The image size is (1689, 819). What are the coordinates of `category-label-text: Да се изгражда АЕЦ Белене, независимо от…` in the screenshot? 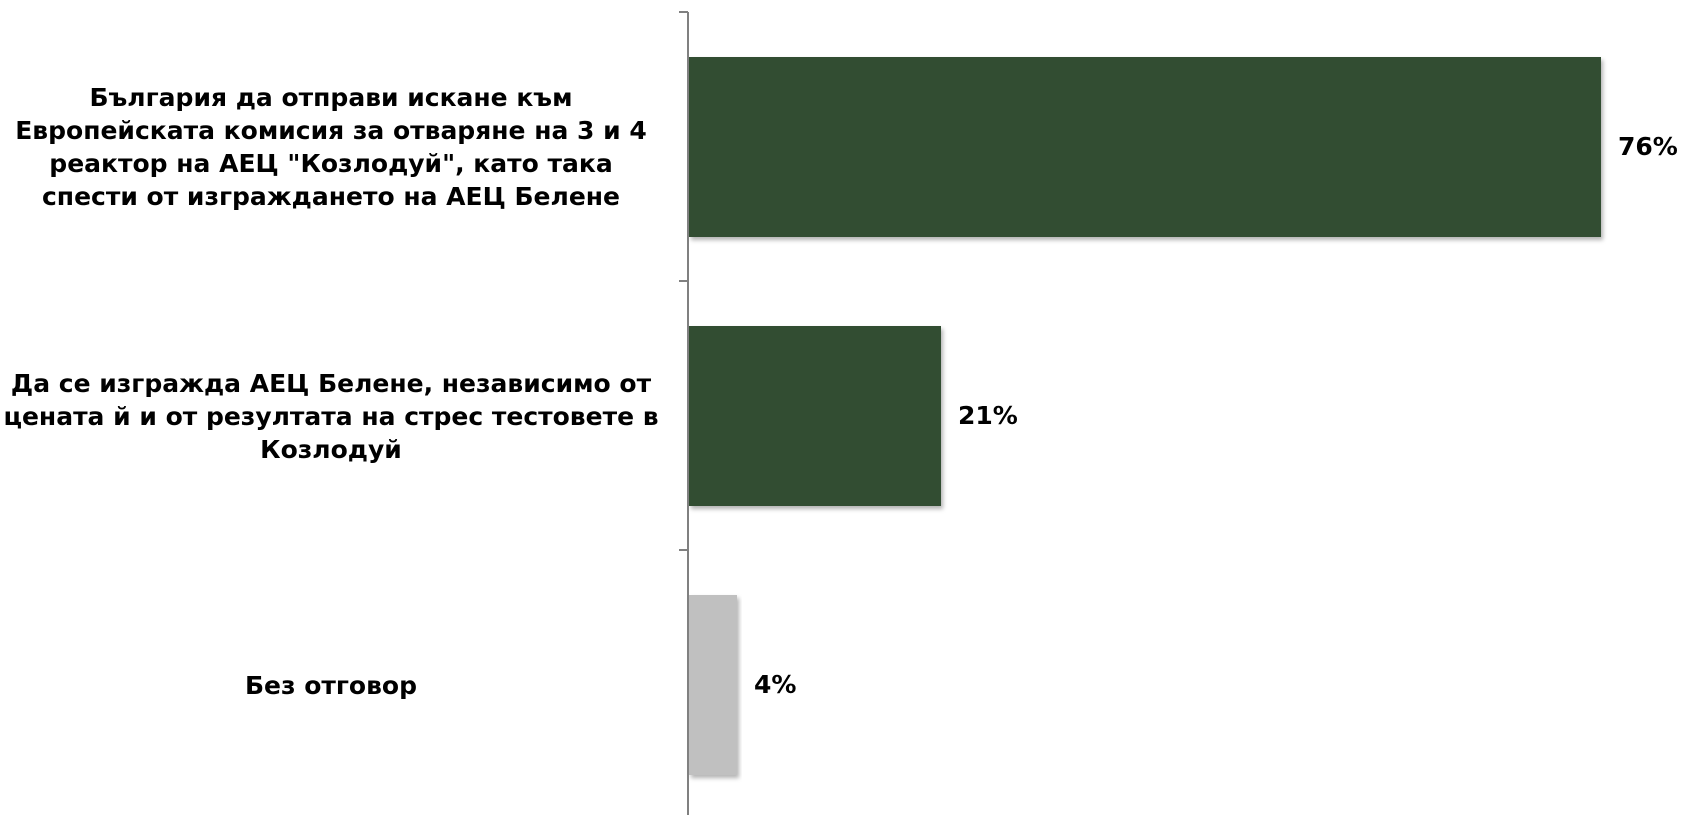 It's located at (331, 416).